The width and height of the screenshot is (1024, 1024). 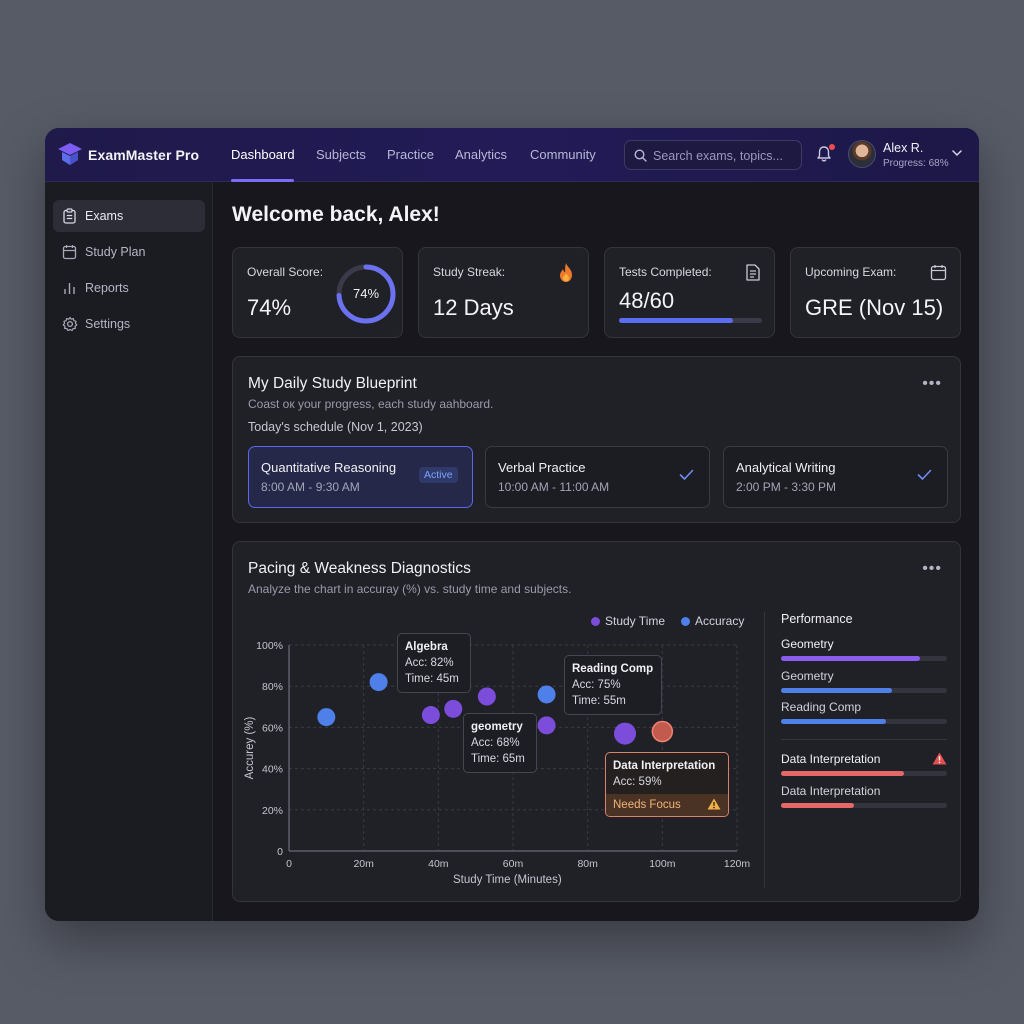 I want to click on search-box, so click(x=713, y=155).